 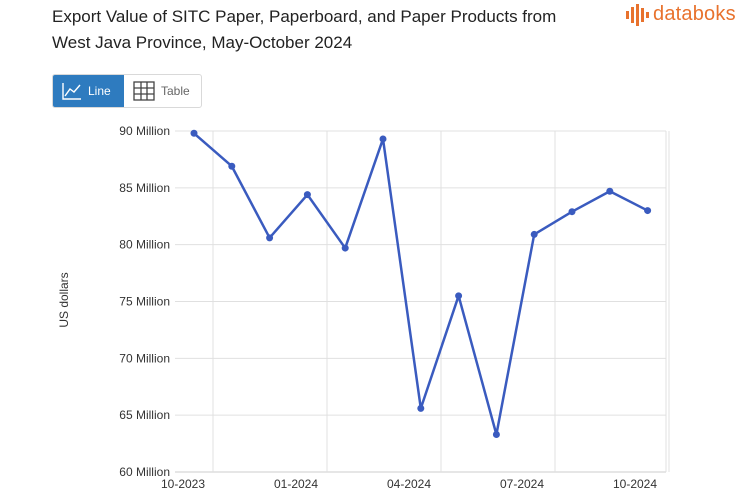 What do you see at coordinates (99, 91) in the screenshot?
I see `line-view-label: Line` at bounding box center [99, 91].